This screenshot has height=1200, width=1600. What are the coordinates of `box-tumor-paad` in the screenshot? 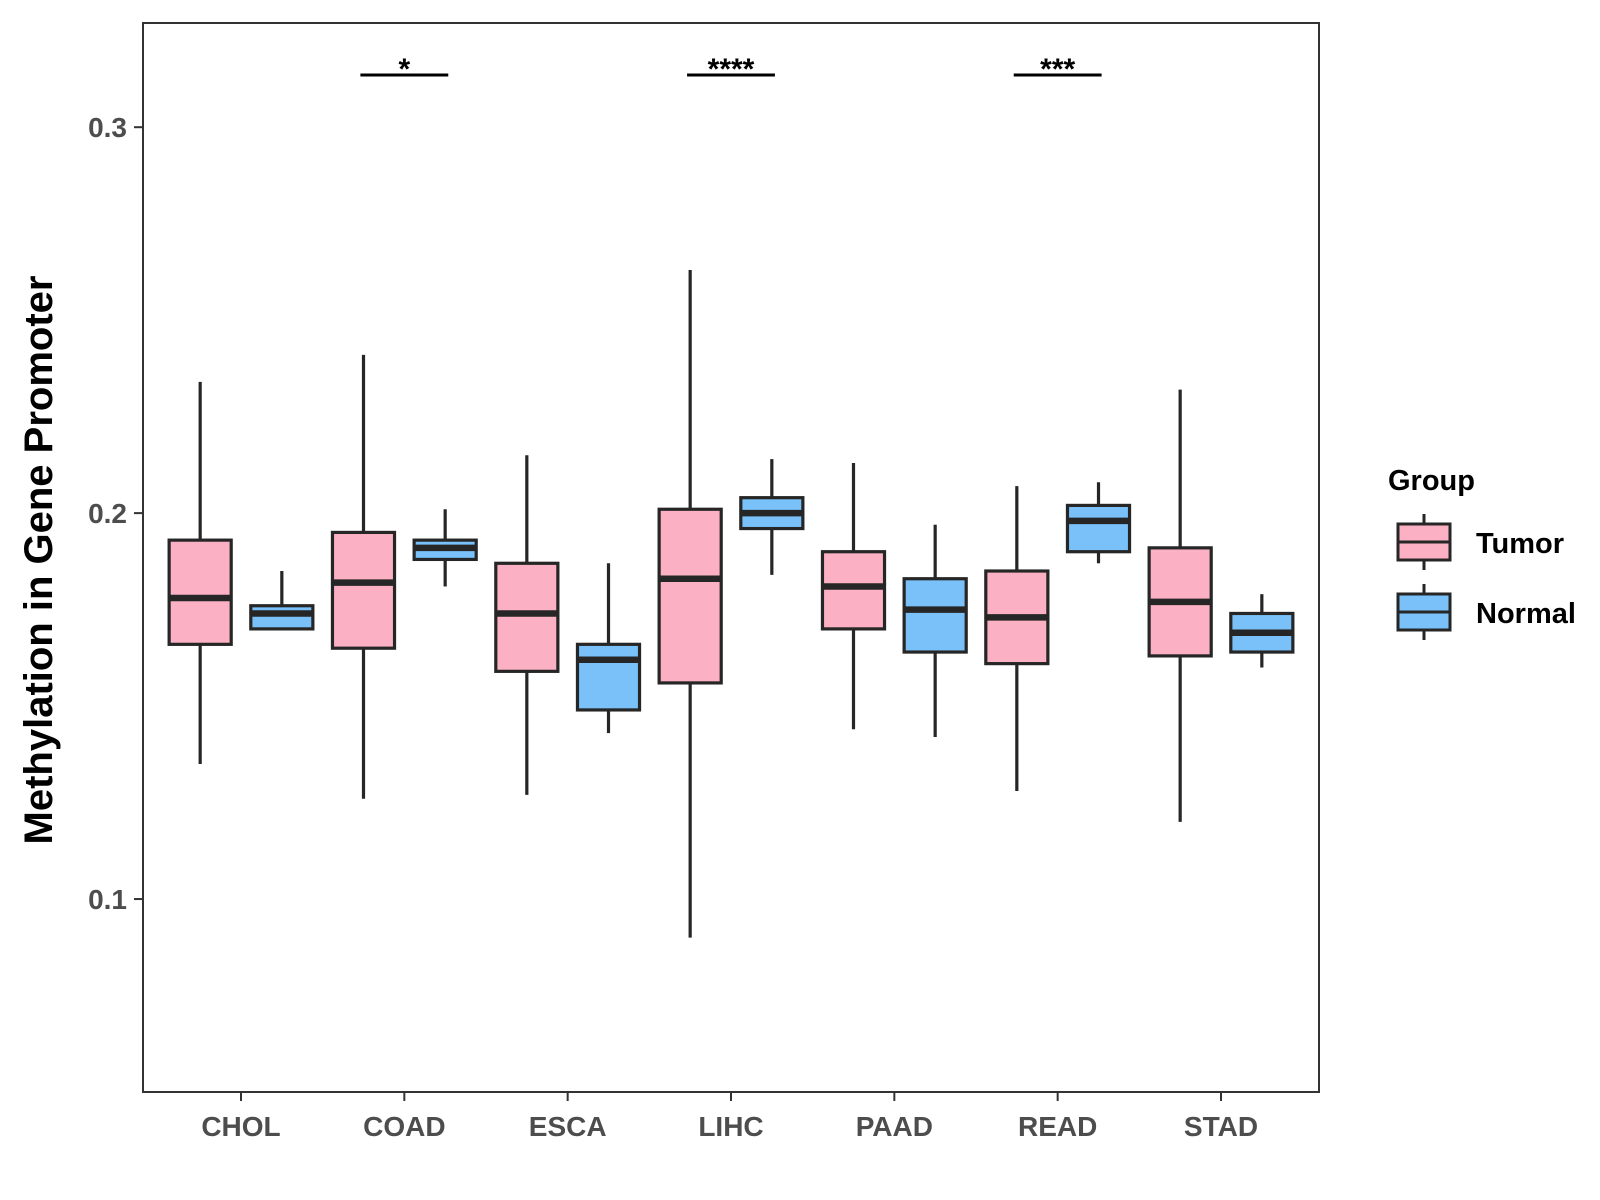 It's located at (853, 596).